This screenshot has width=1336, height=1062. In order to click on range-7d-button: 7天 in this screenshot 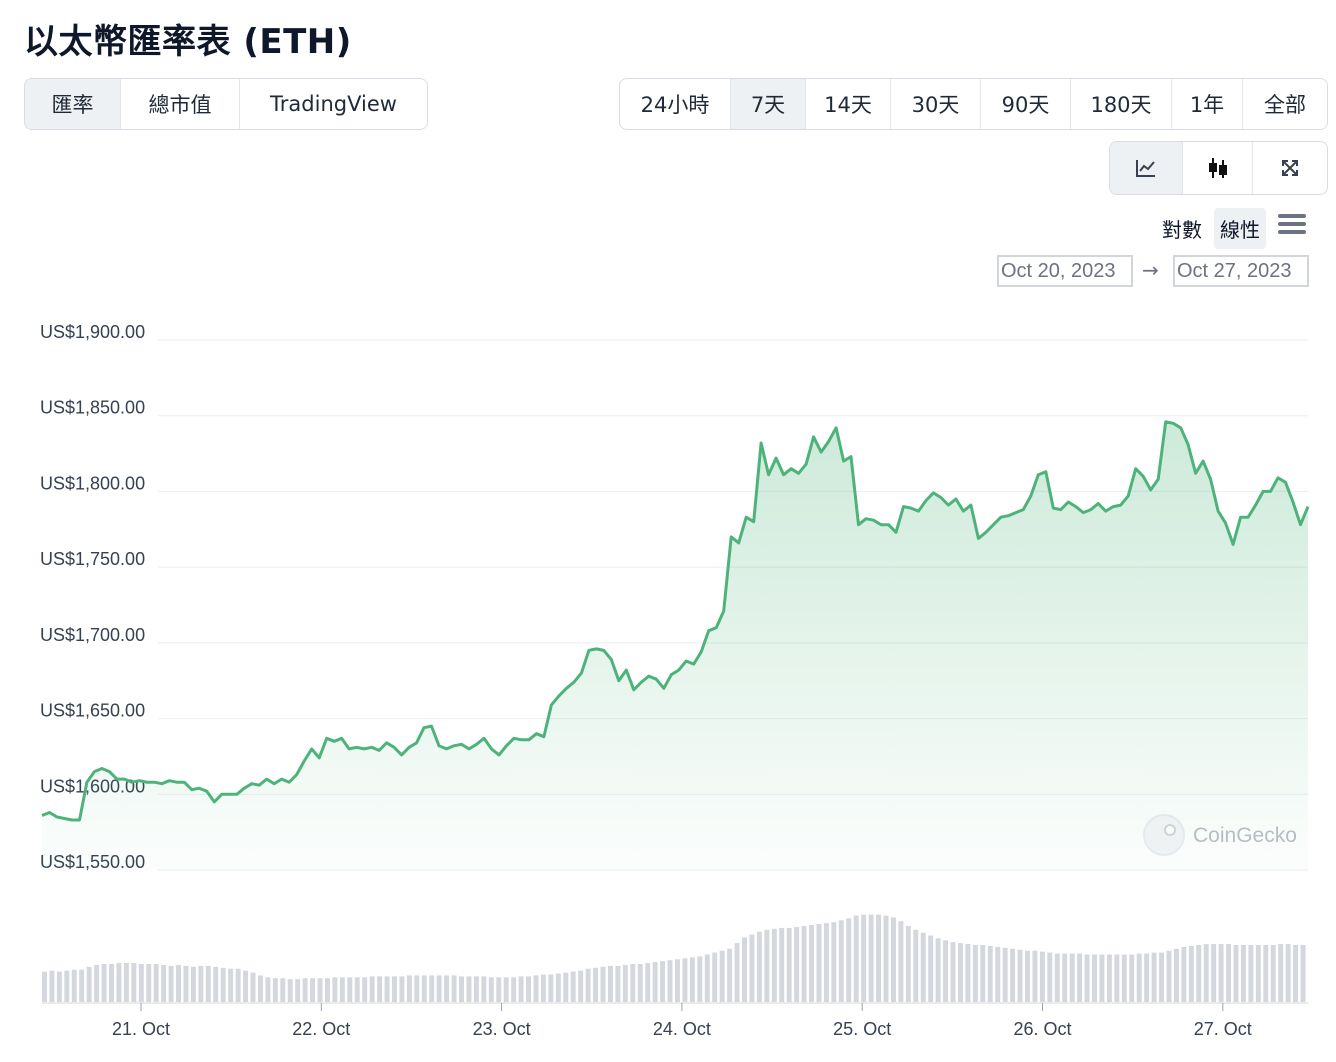, I will do `click(768, 104)`.